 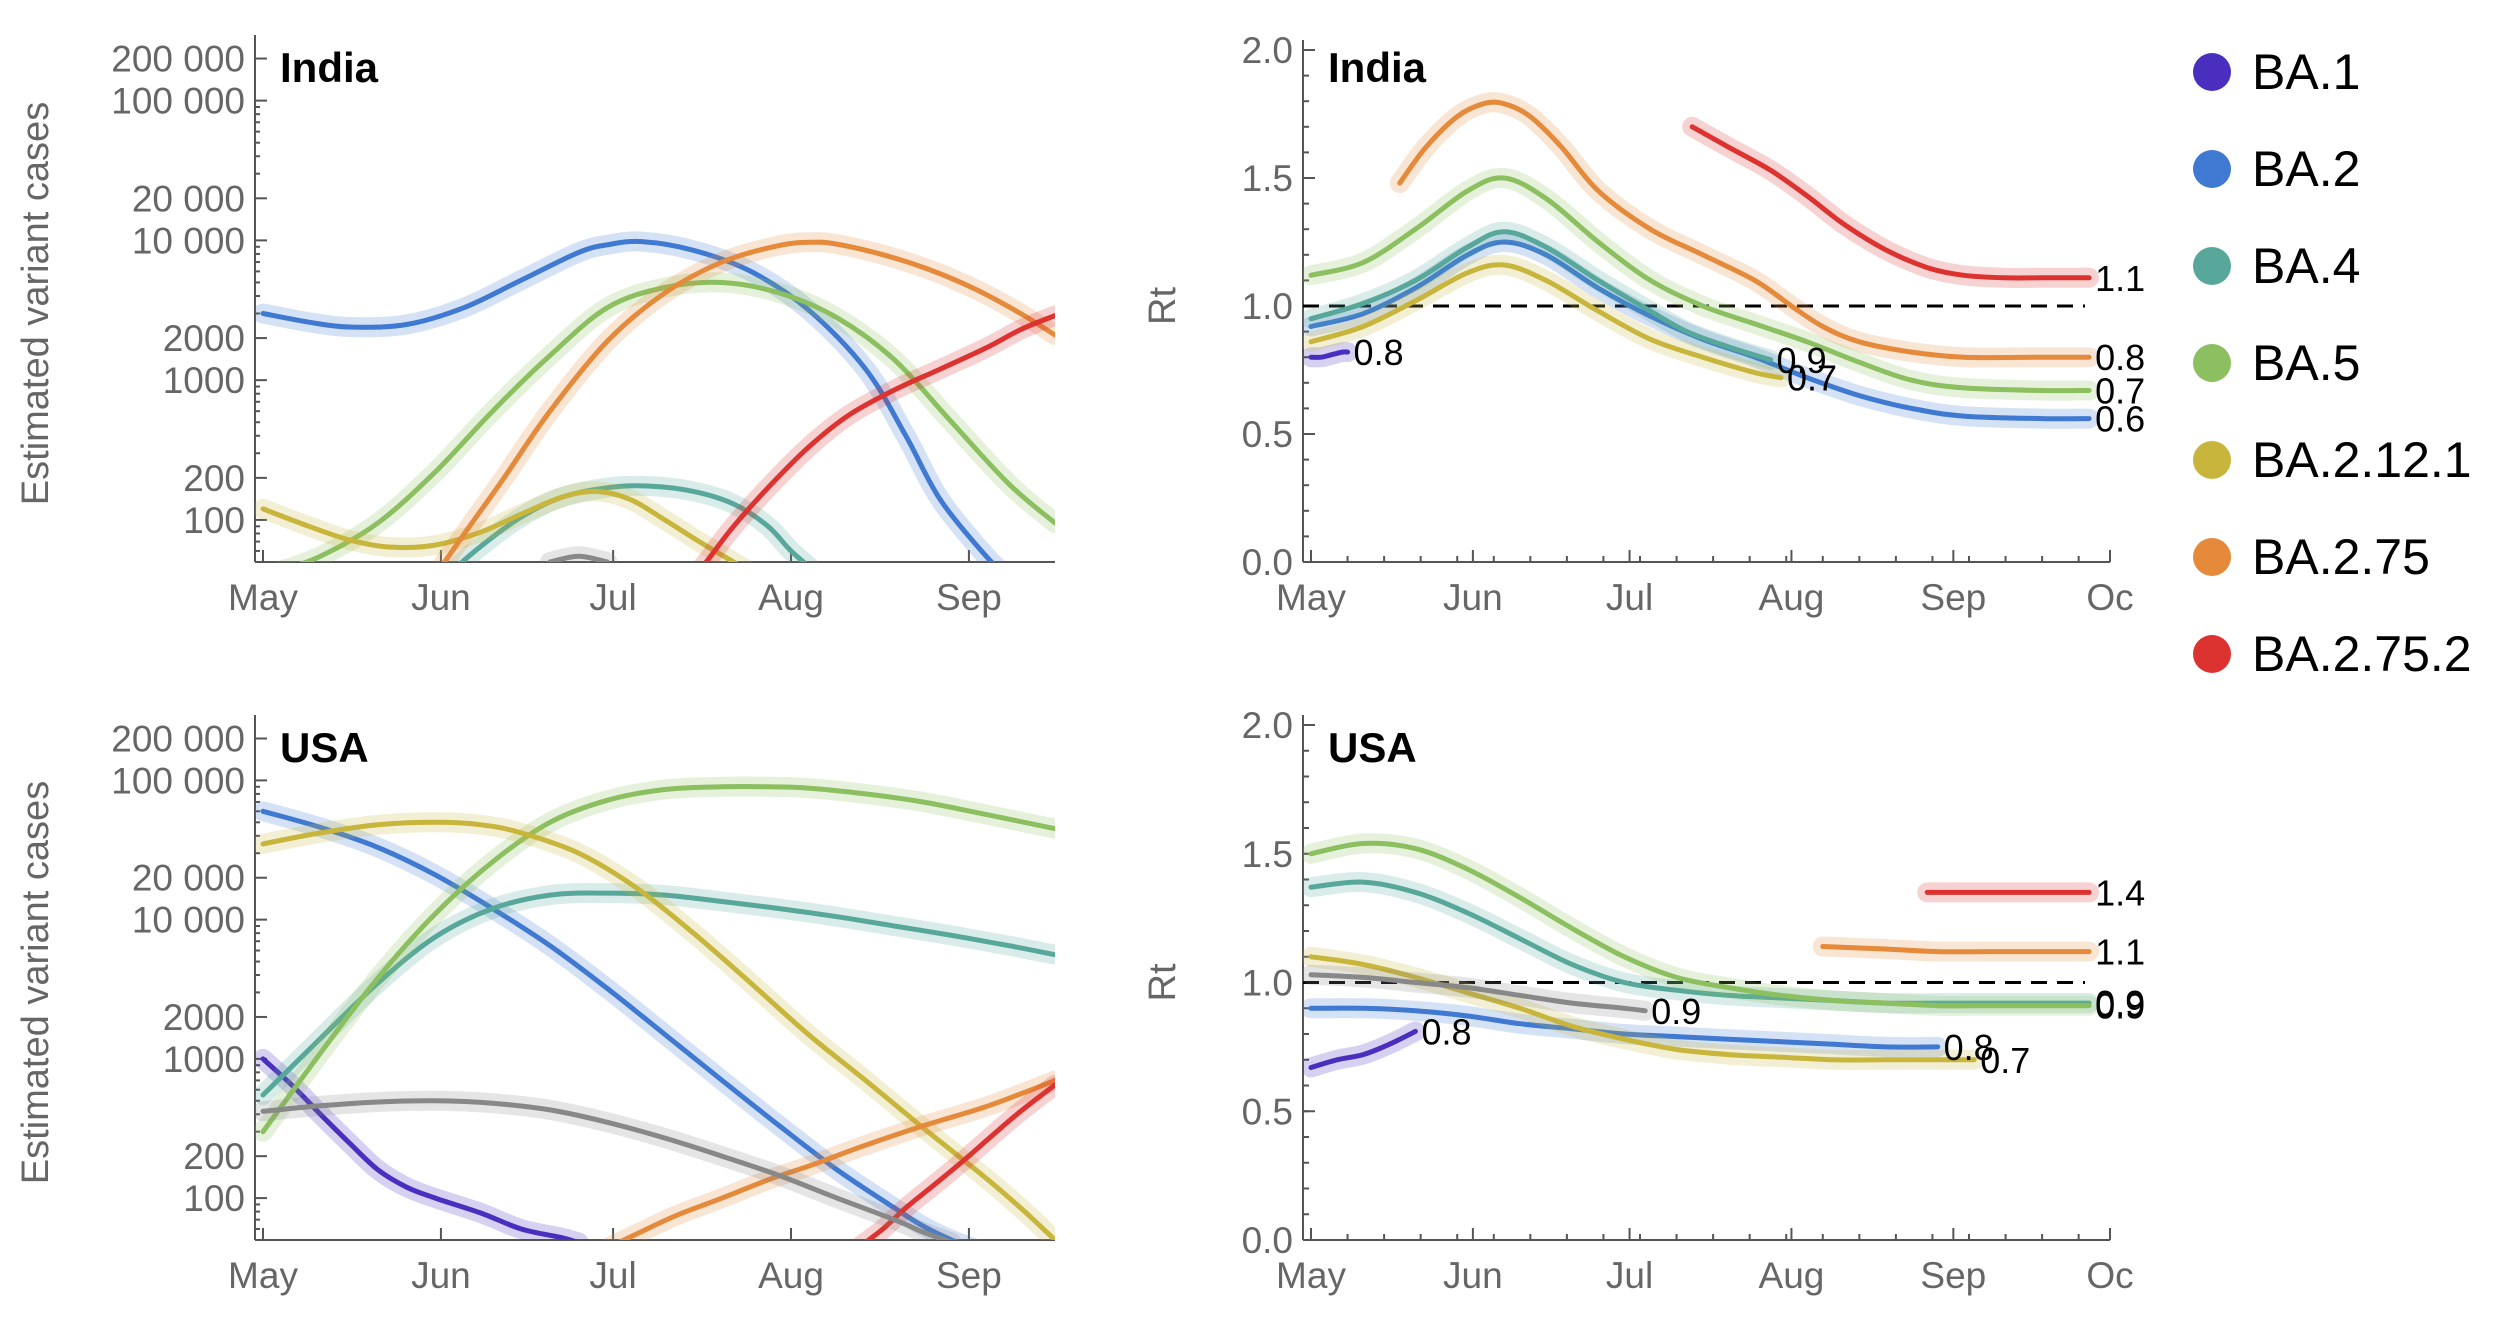 I want to click on end-label-ba-1: 0.8, so click(x=1446, y=1031).